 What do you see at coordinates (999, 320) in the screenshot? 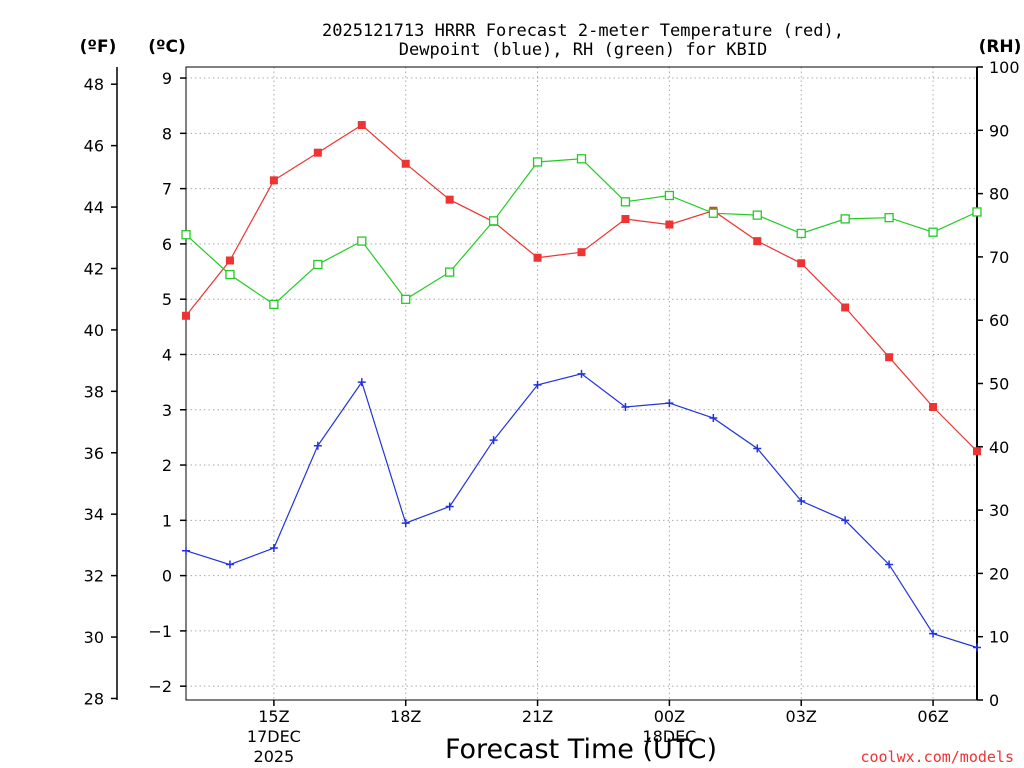
I see `rh-tick-label: 60` at bounding box center [999, 320].